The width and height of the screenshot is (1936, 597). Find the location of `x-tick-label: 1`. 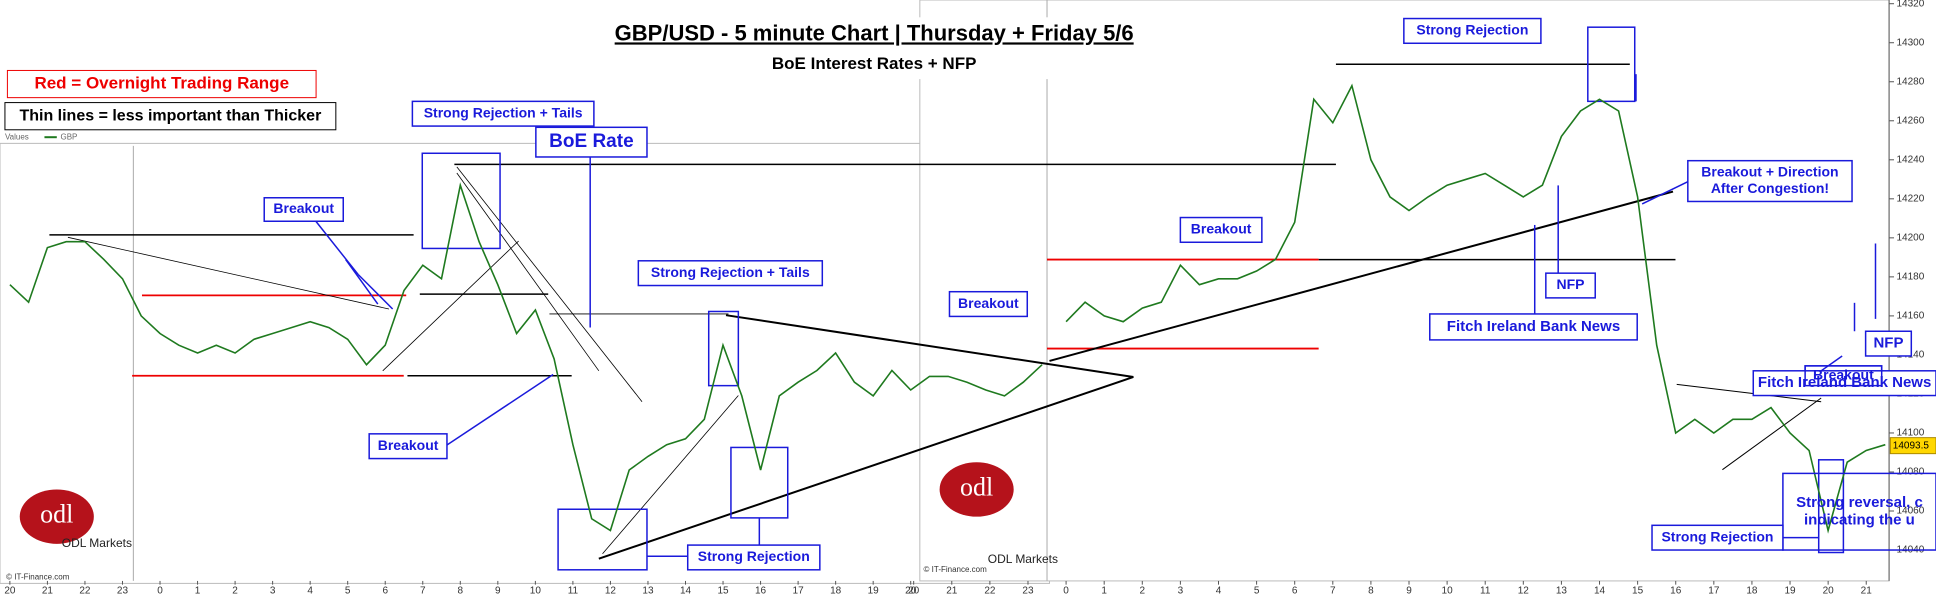

x-tick-label: 1 is located at coordinates (1104, 590).